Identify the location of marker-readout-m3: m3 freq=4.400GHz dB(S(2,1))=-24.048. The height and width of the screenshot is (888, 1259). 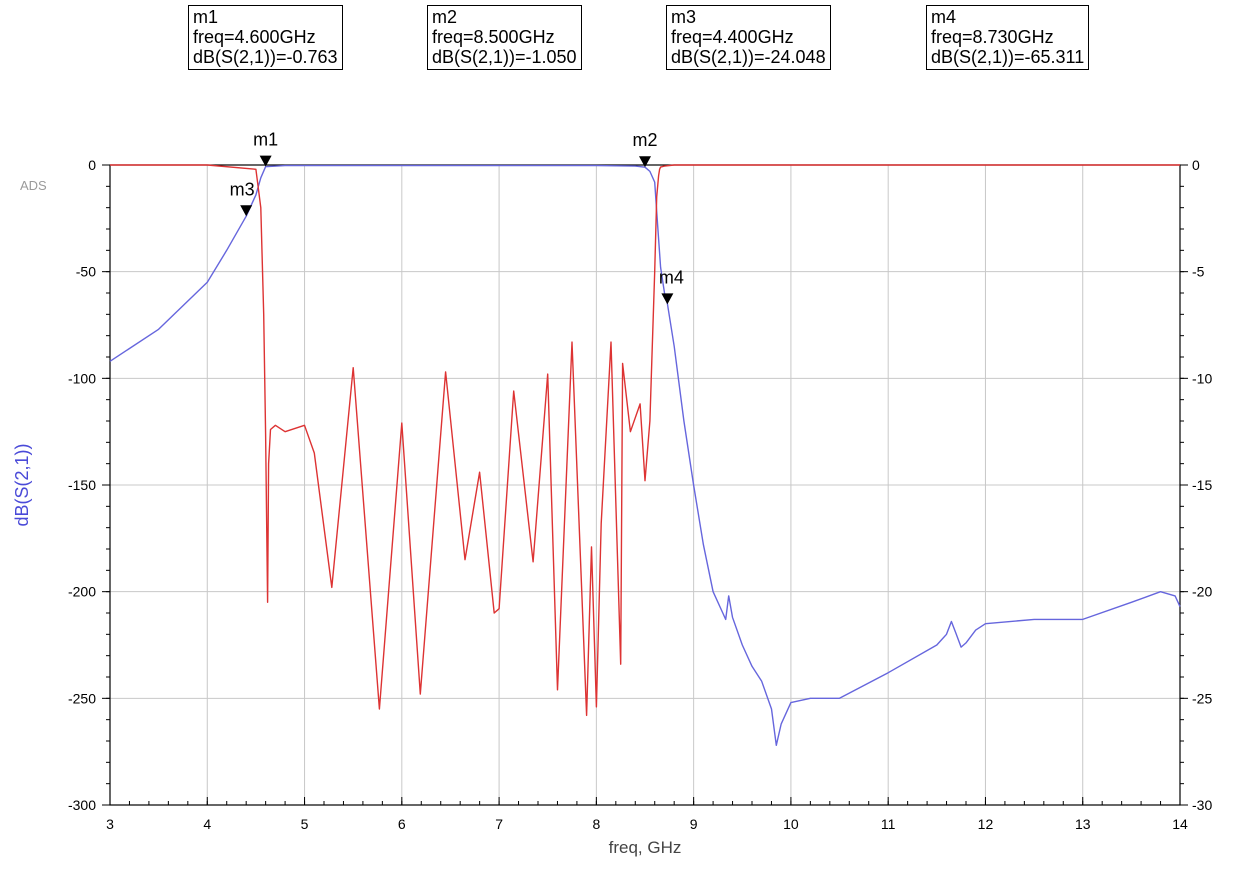
(748, 37).